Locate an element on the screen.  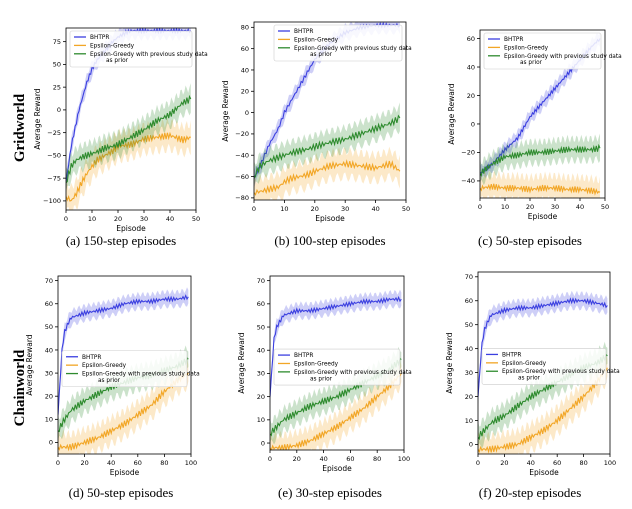
y-tick-label: 80 is located at coordinates (245, 28).